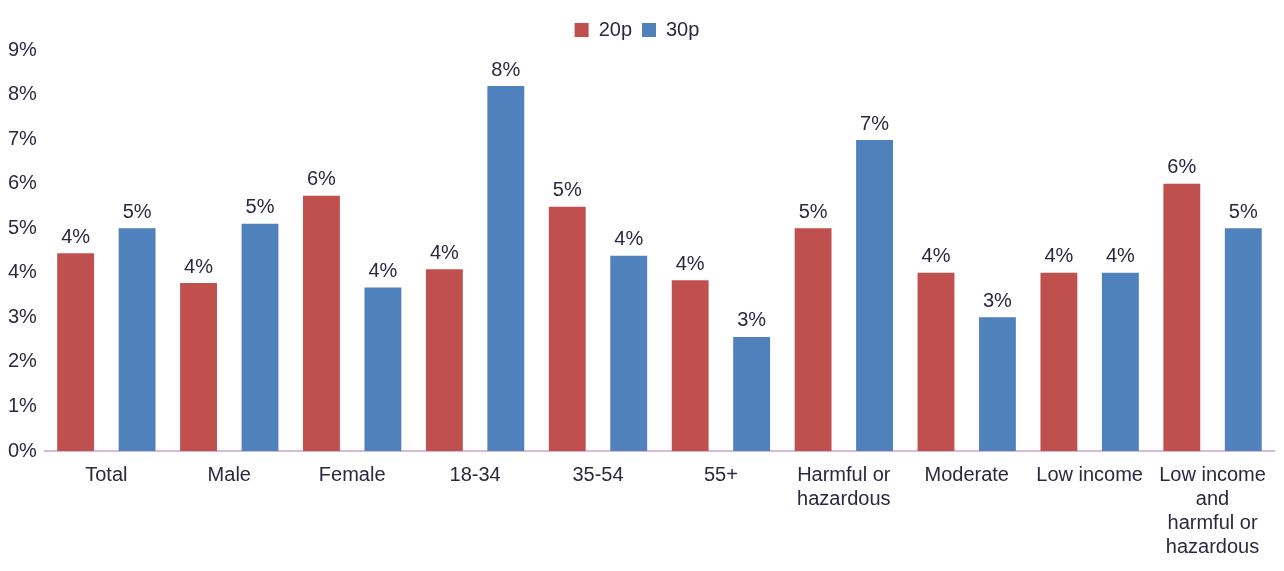 Image resolution: width=1284 pixels, height=571 pixels. I want to click on y-tick-label: 2%, so click(23, 360).